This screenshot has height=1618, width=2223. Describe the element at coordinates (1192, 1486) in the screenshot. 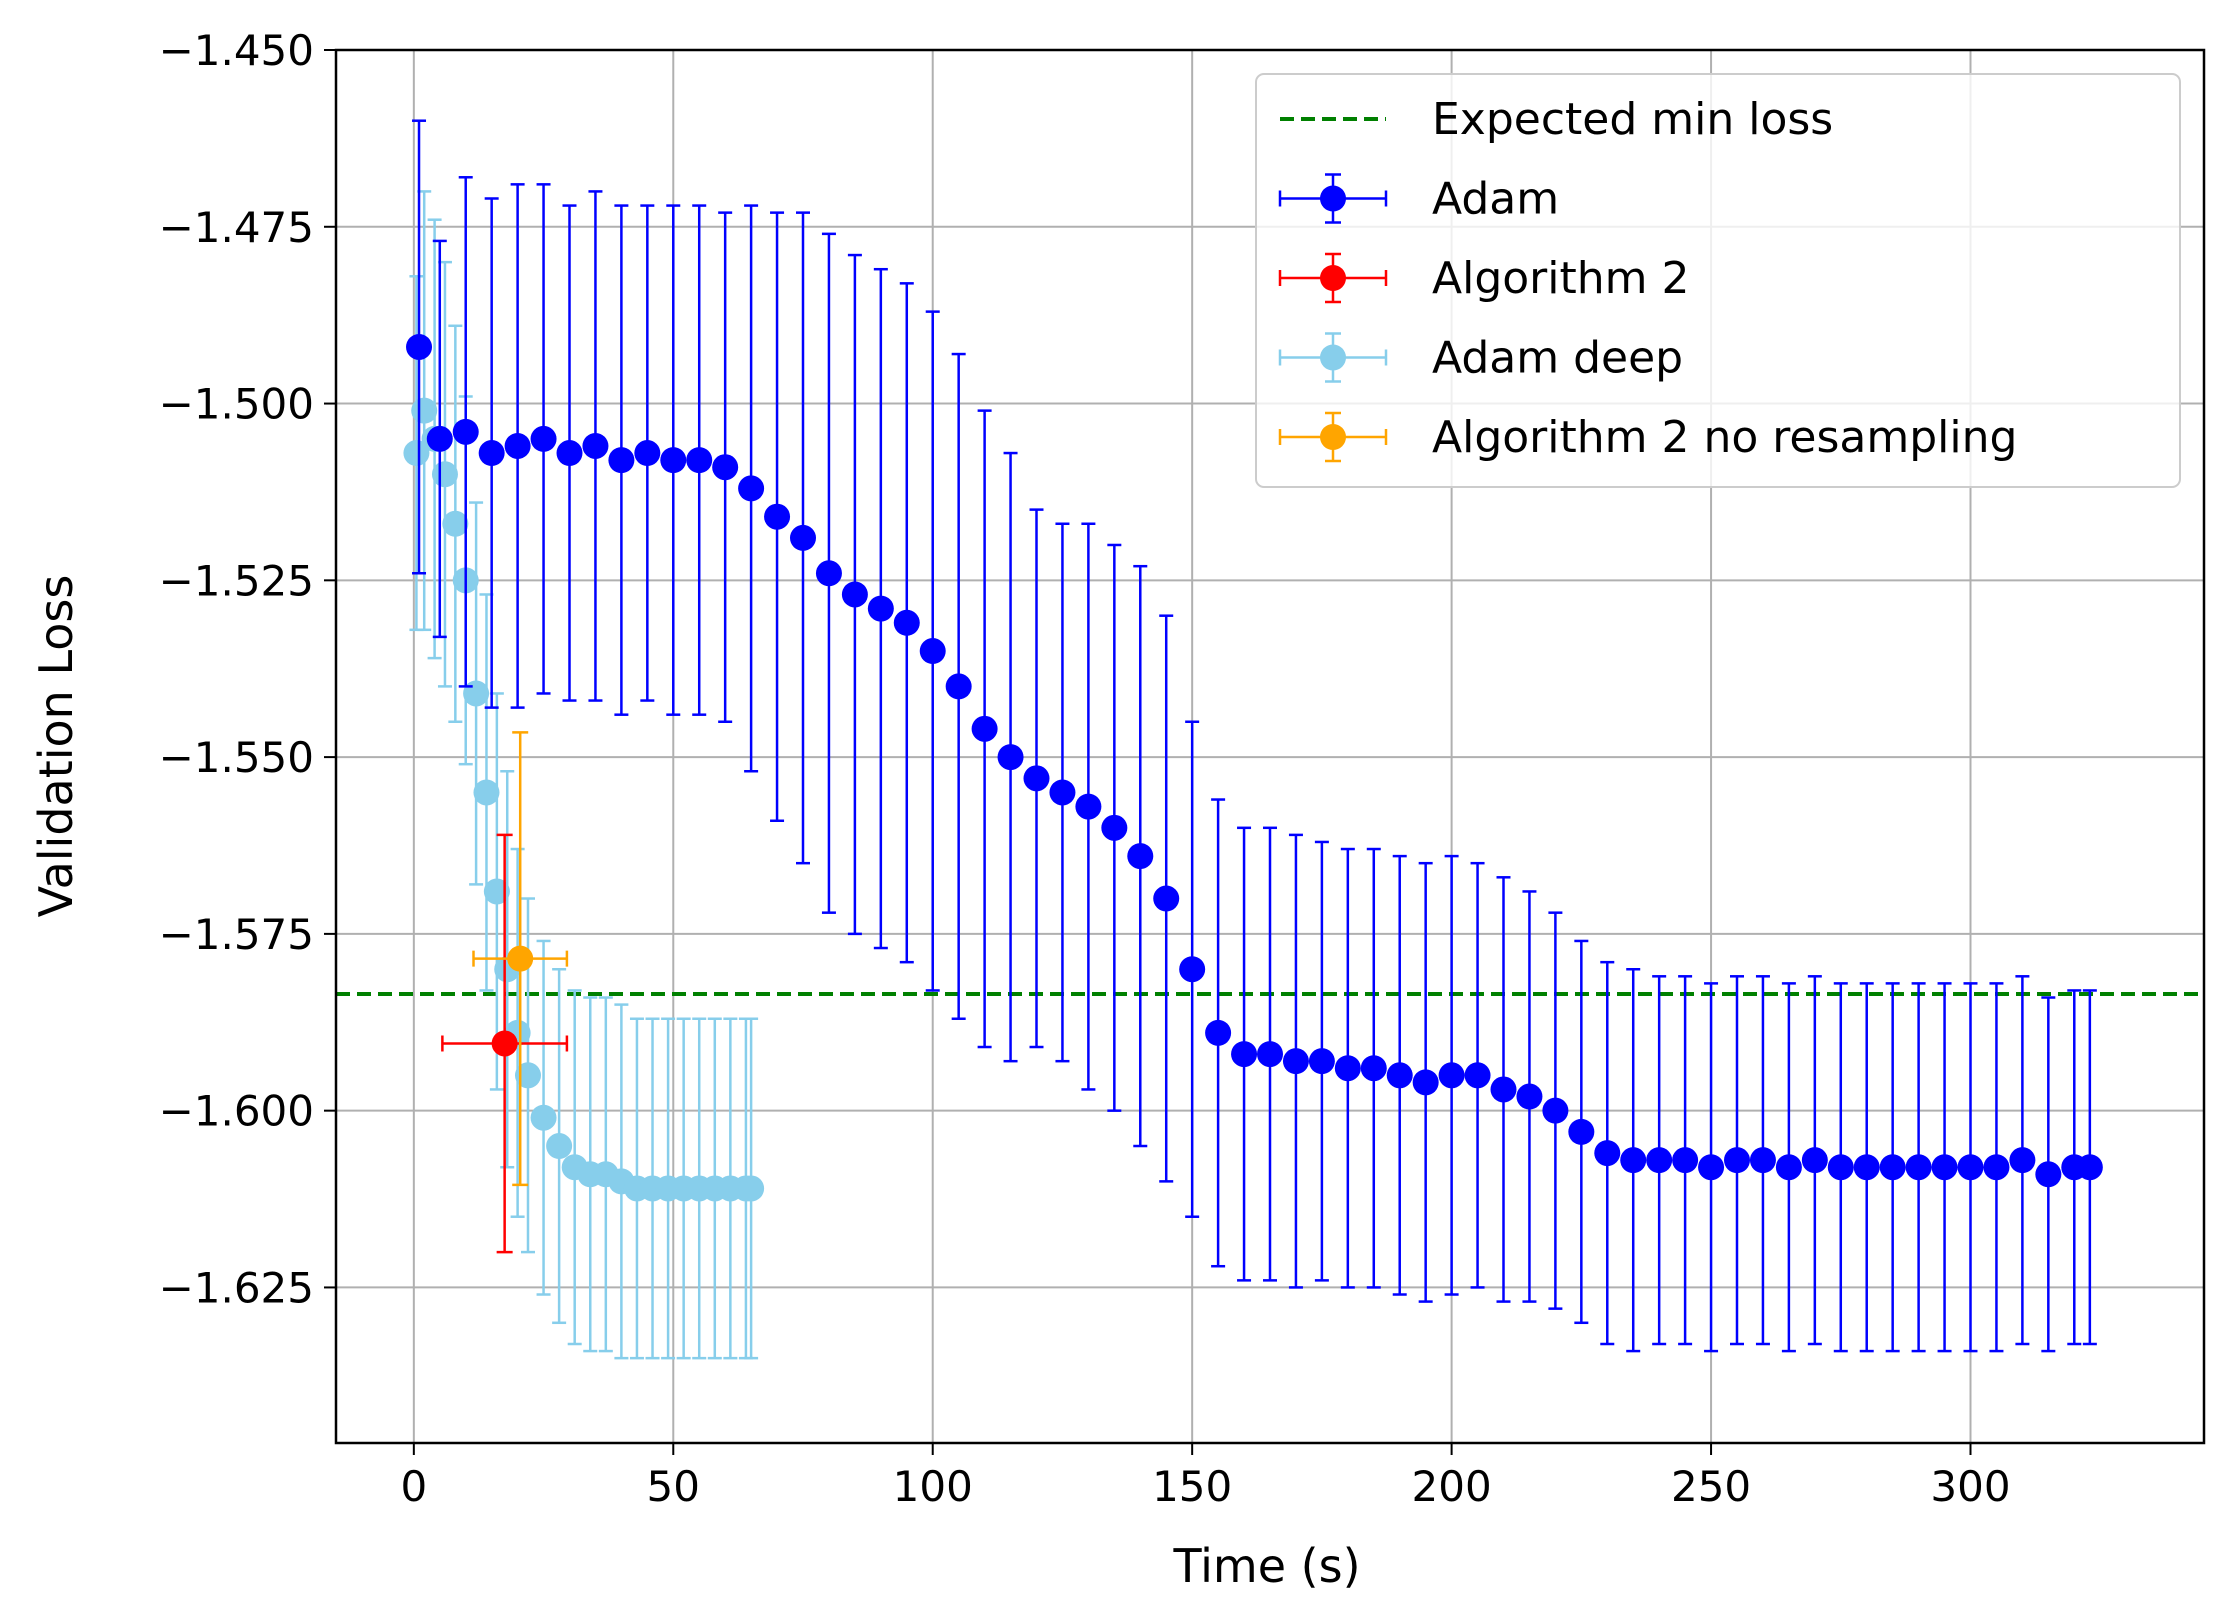

I see `x-tick-label: 150` at that location.